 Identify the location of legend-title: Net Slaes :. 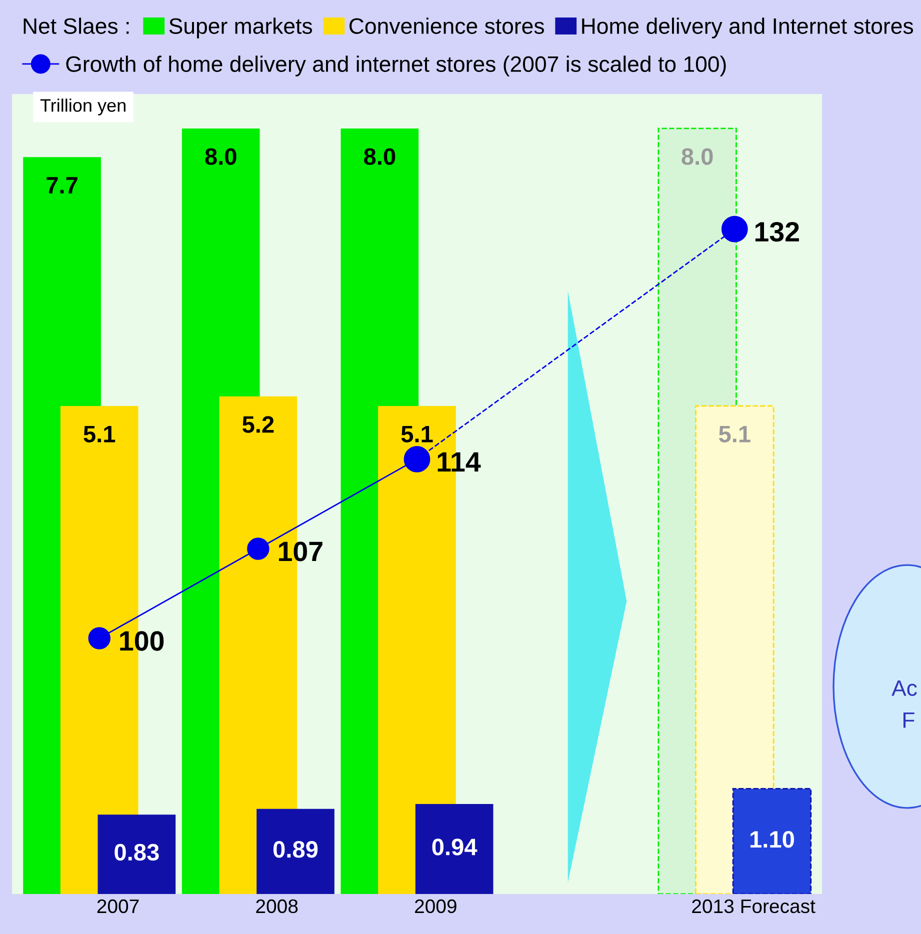
(76, 26).